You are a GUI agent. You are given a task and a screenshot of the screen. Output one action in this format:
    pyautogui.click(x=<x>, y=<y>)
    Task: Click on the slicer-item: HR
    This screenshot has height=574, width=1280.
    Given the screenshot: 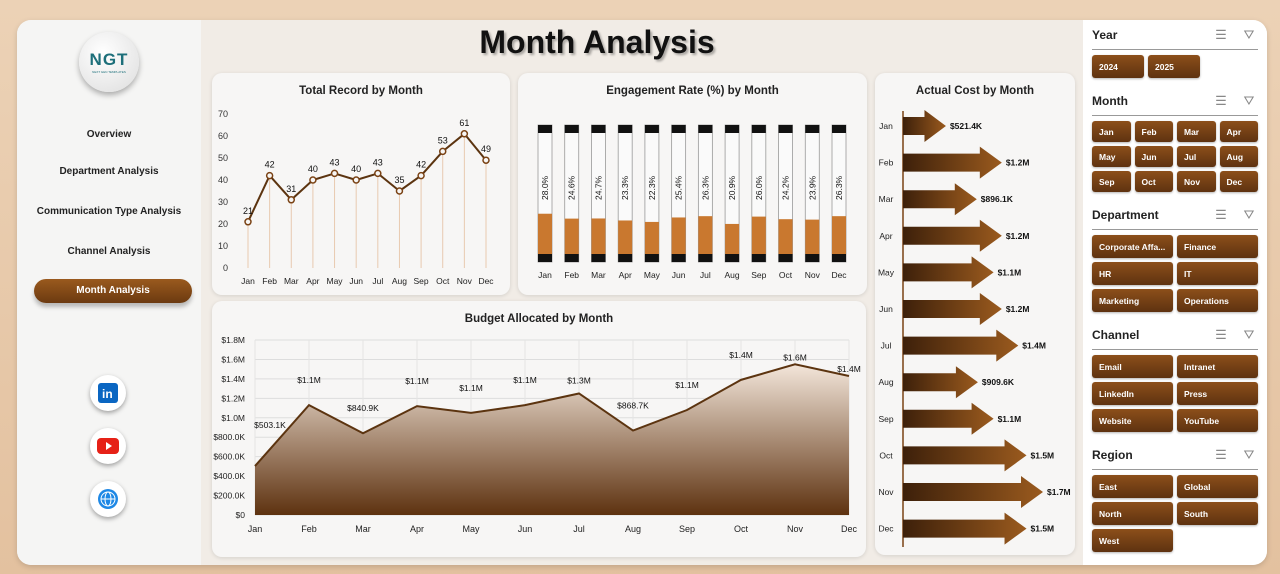 What is the action you would take?
    pyautogui.click(x=1132, y=273)
    